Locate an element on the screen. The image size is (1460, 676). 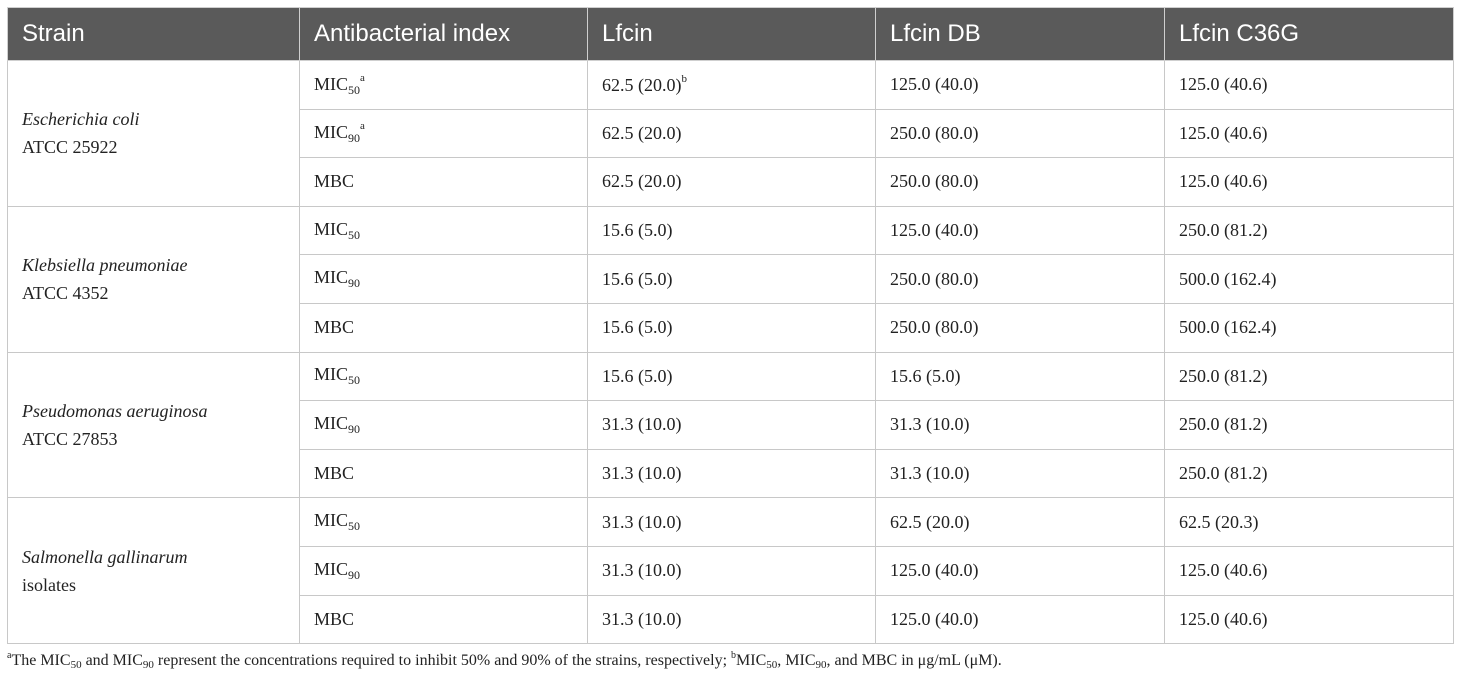
index-subscript: 50 is located at coordinates (354, 89).